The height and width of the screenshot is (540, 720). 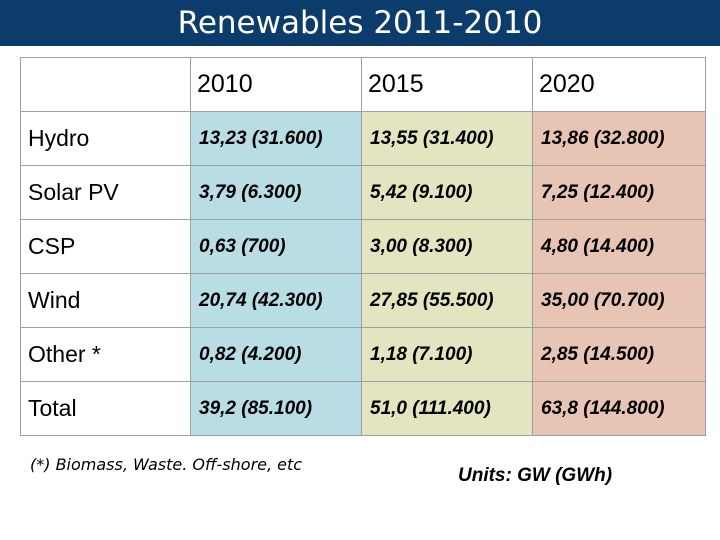 I want to click on cell-solar-pv-2020: 7,25 (12.400), so click(x=619, y=192).